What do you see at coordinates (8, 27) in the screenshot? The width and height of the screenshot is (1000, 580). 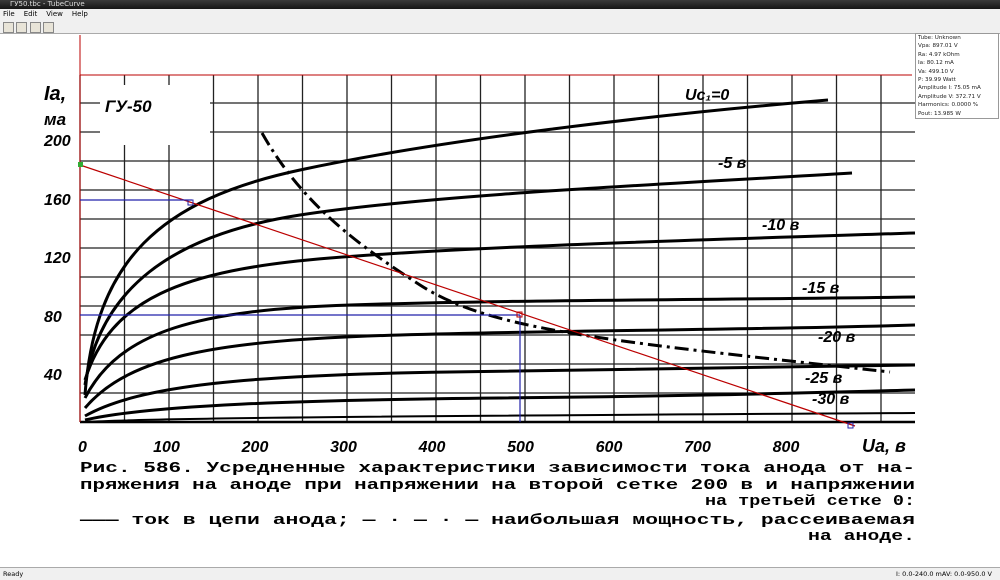 I see `open-button` at bounding box center [8, 27].